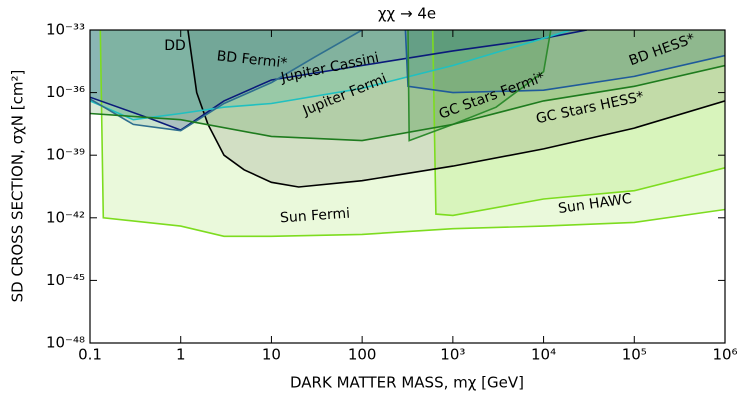 The height and width of the screenshot is (400, 748). What do you see at coordinates (175, 46) in the screenshot?
I see `series-label: DD` at bounding box center [175, 46].